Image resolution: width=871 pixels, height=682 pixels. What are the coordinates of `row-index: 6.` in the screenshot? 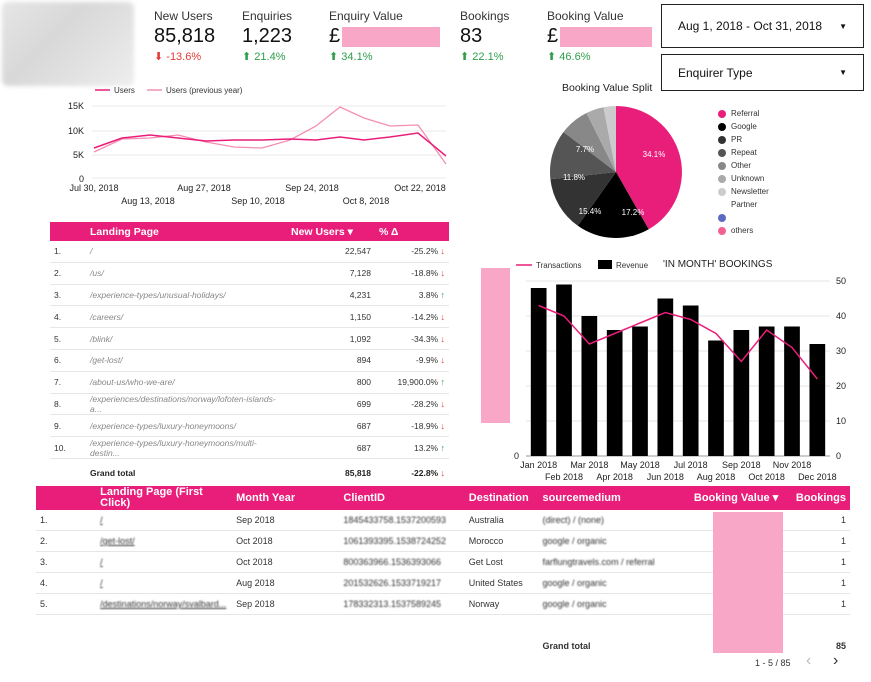 It's located at (68, 360).